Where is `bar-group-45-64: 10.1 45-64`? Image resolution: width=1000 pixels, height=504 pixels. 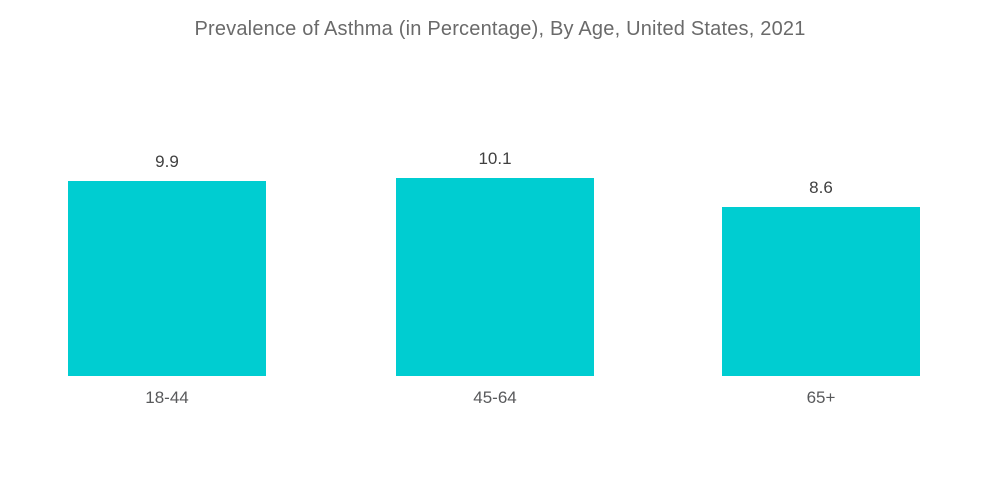
bar-group-45-64: 10.1 45-64 is located at coordinates (495, 277).